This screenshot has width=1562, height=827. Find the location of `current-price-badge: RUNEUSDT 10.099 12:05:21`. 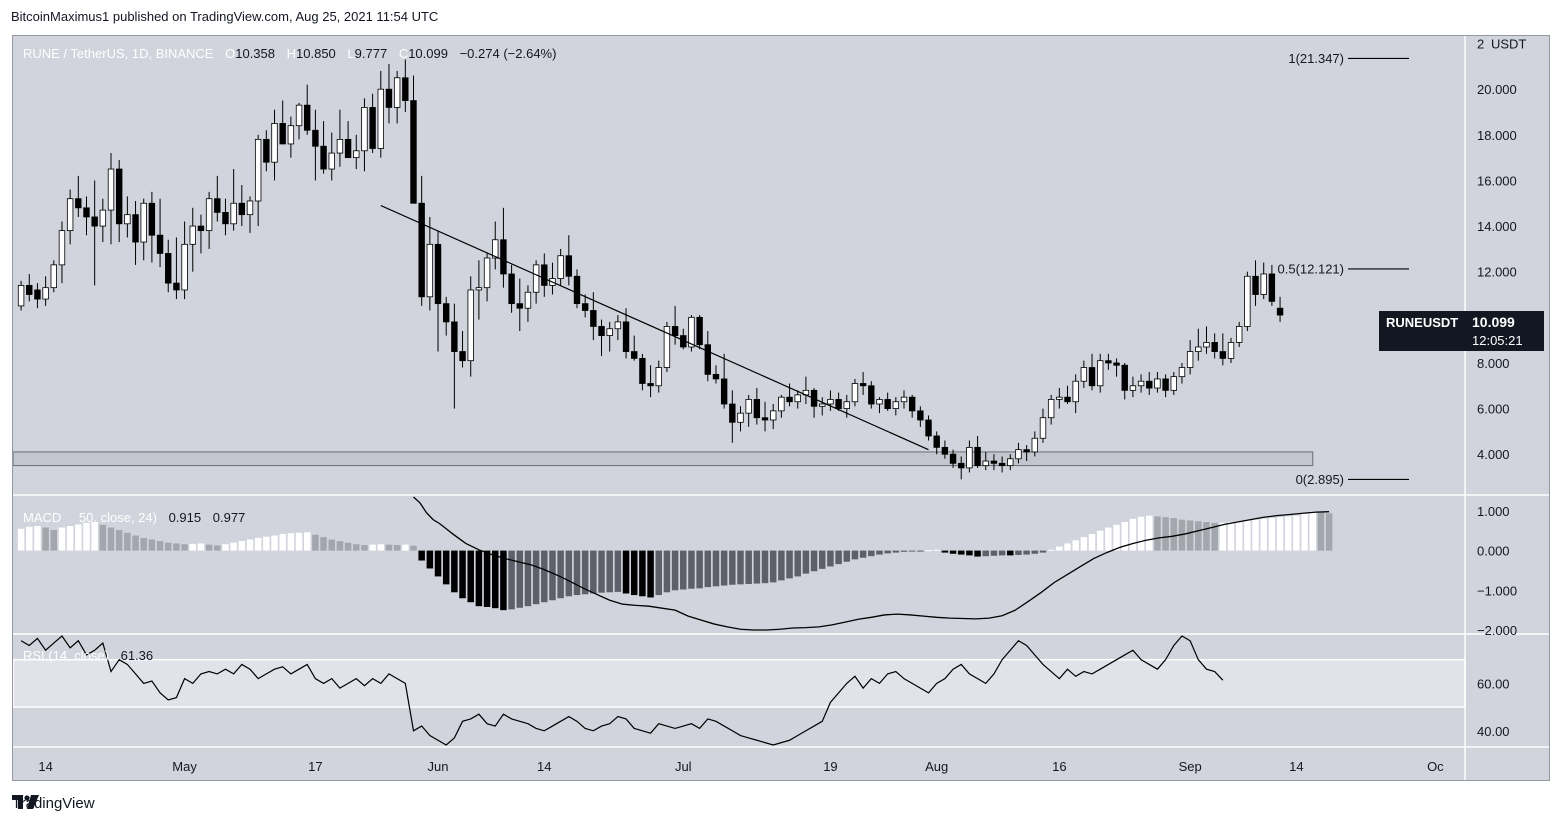

current-price-badge: RUNEUSDT 10.099 12:05:21 is located at coordinates (1461, 331).